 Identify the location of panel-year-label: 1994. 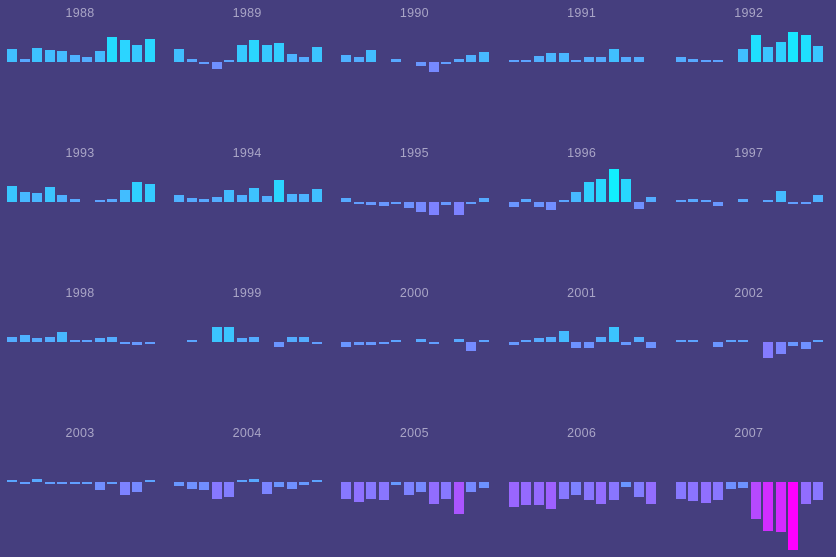
(247, 153).